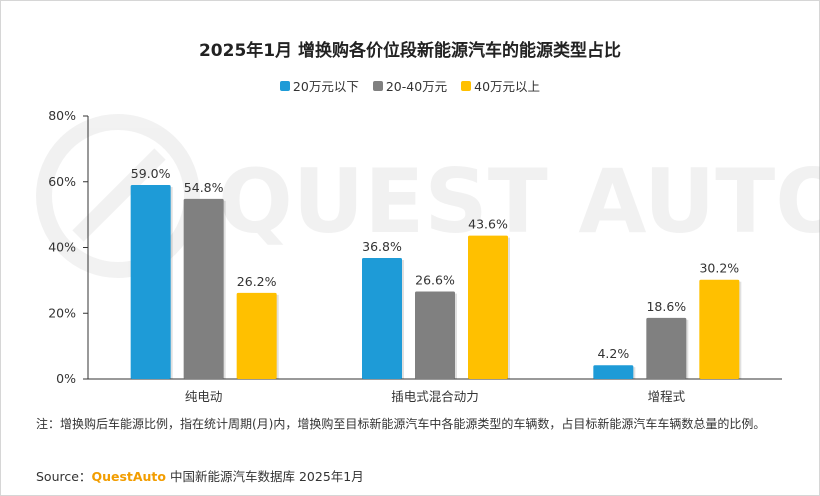  What do you see at coordinates (382, 246) in the screenshot?
I see `bar-value-label: 36.8%` at bounding box center [382, 246].